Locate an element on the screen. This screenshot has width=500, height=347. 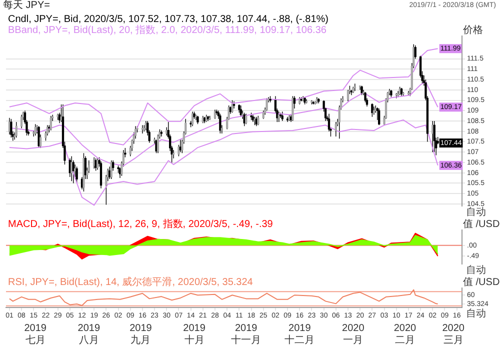
x2-tick-label: 2020 一月 is located at coordinates (353, 334).